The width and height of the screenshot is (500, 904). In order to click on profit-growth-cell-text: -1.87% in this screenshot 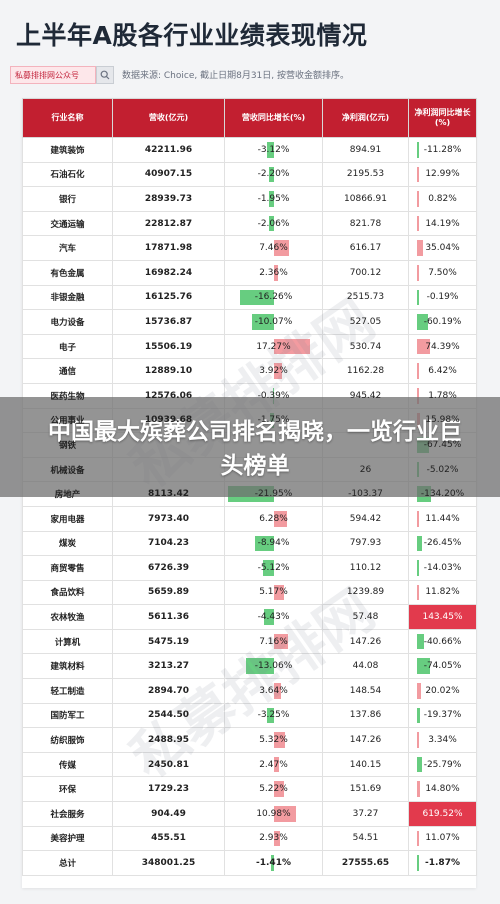, I will do `click(442, 863)`.